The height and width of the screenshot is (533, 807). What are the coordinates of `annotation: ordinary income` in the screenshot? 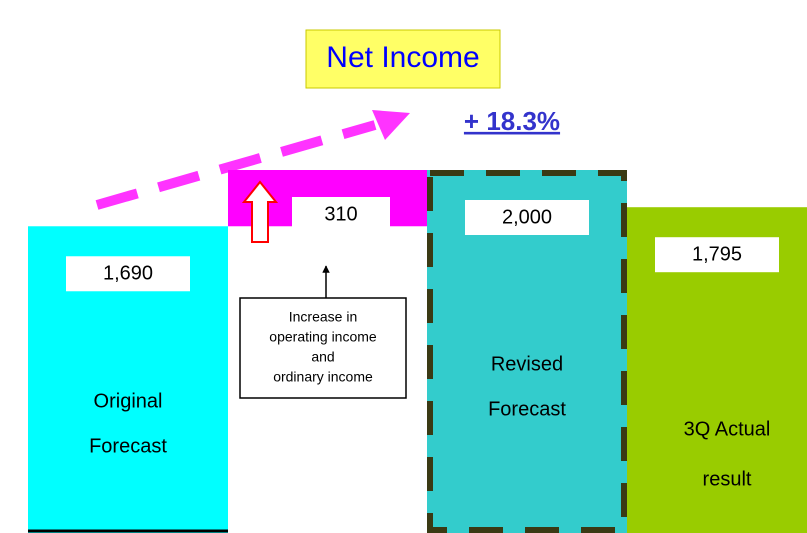 It's located at (323, 377).